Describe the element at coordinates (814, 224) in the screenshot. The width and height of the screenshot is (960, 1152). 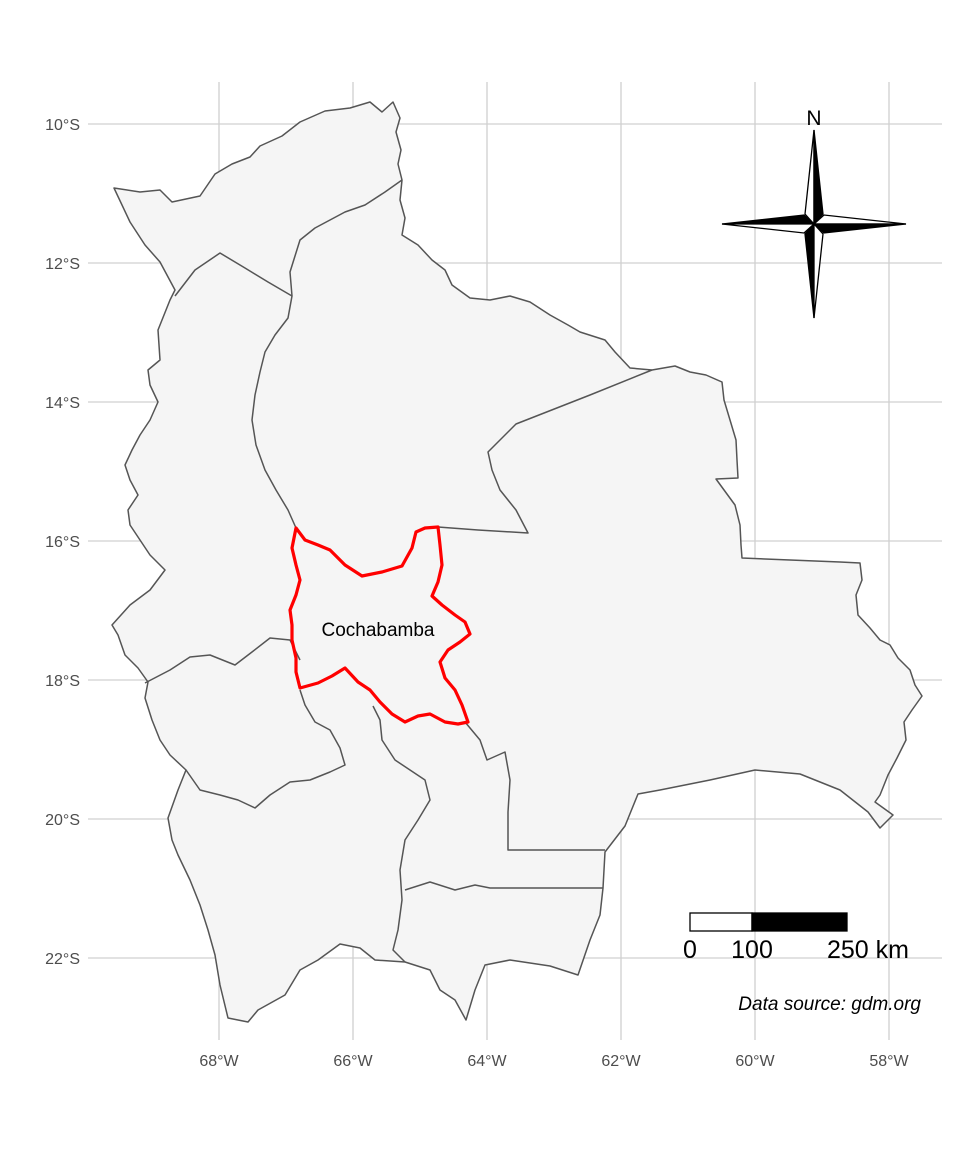
I see `compass-rose-icon` at that location.